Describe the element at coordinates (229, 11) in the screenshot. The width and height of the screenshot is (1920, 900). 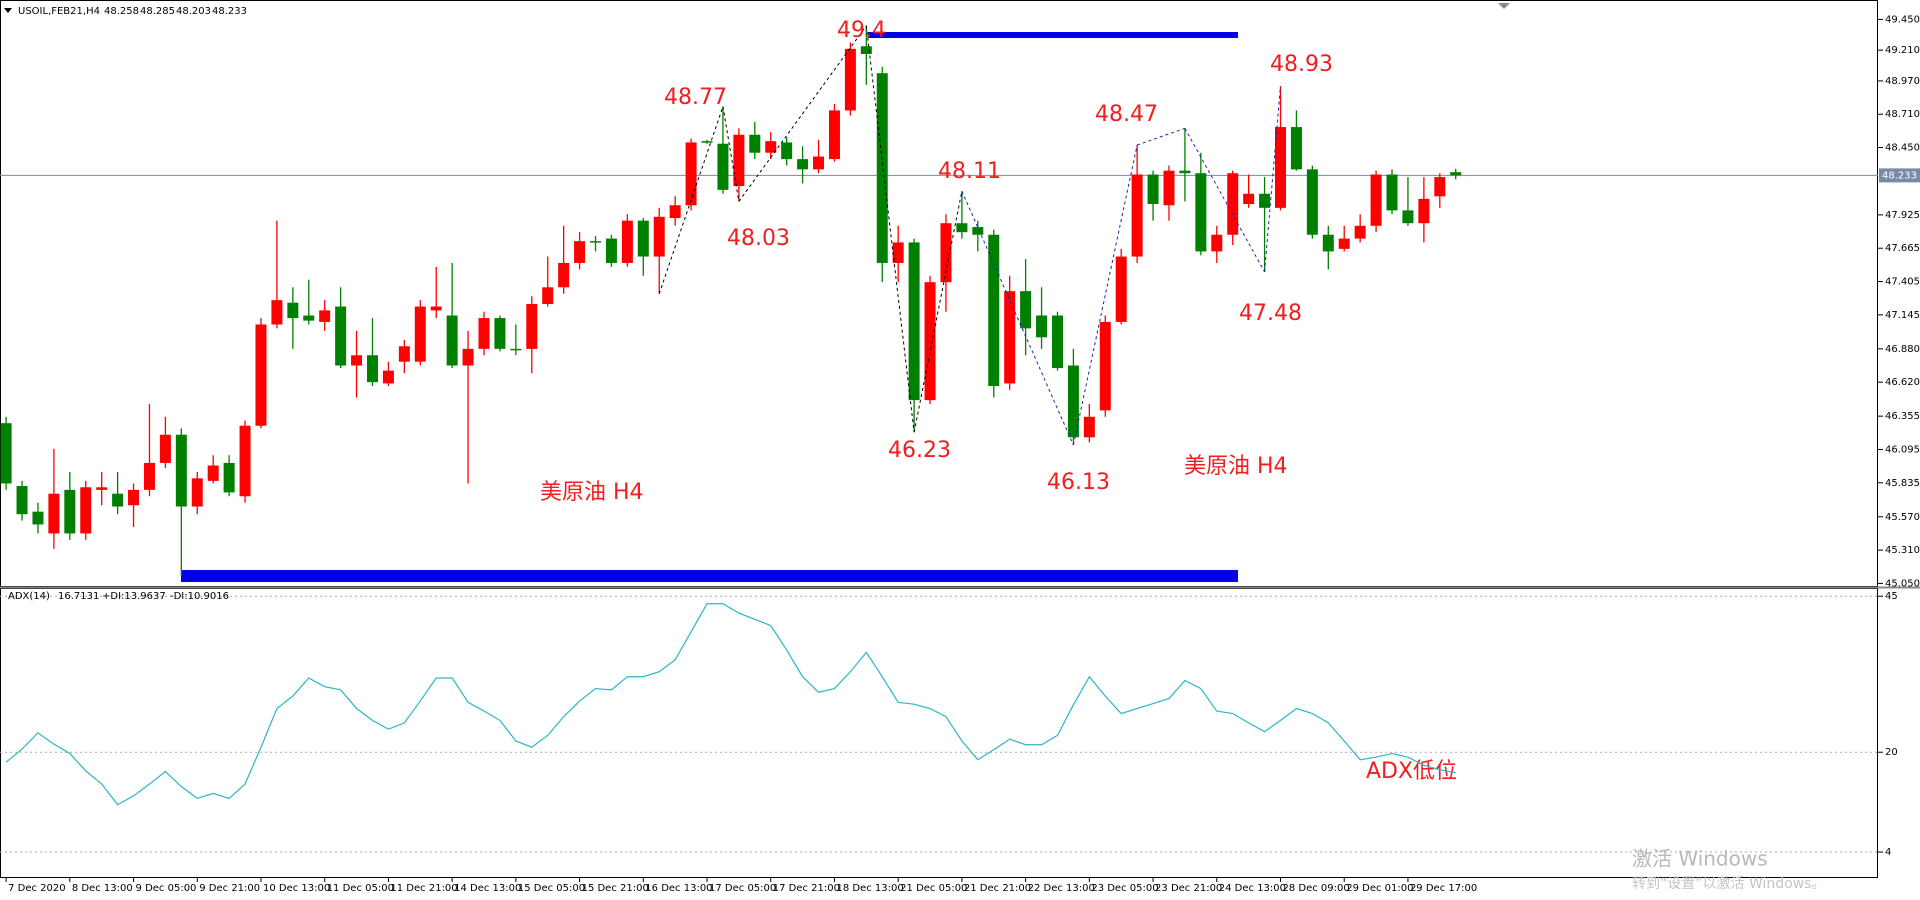
I see `ohlc-close: 48.233` at that location.